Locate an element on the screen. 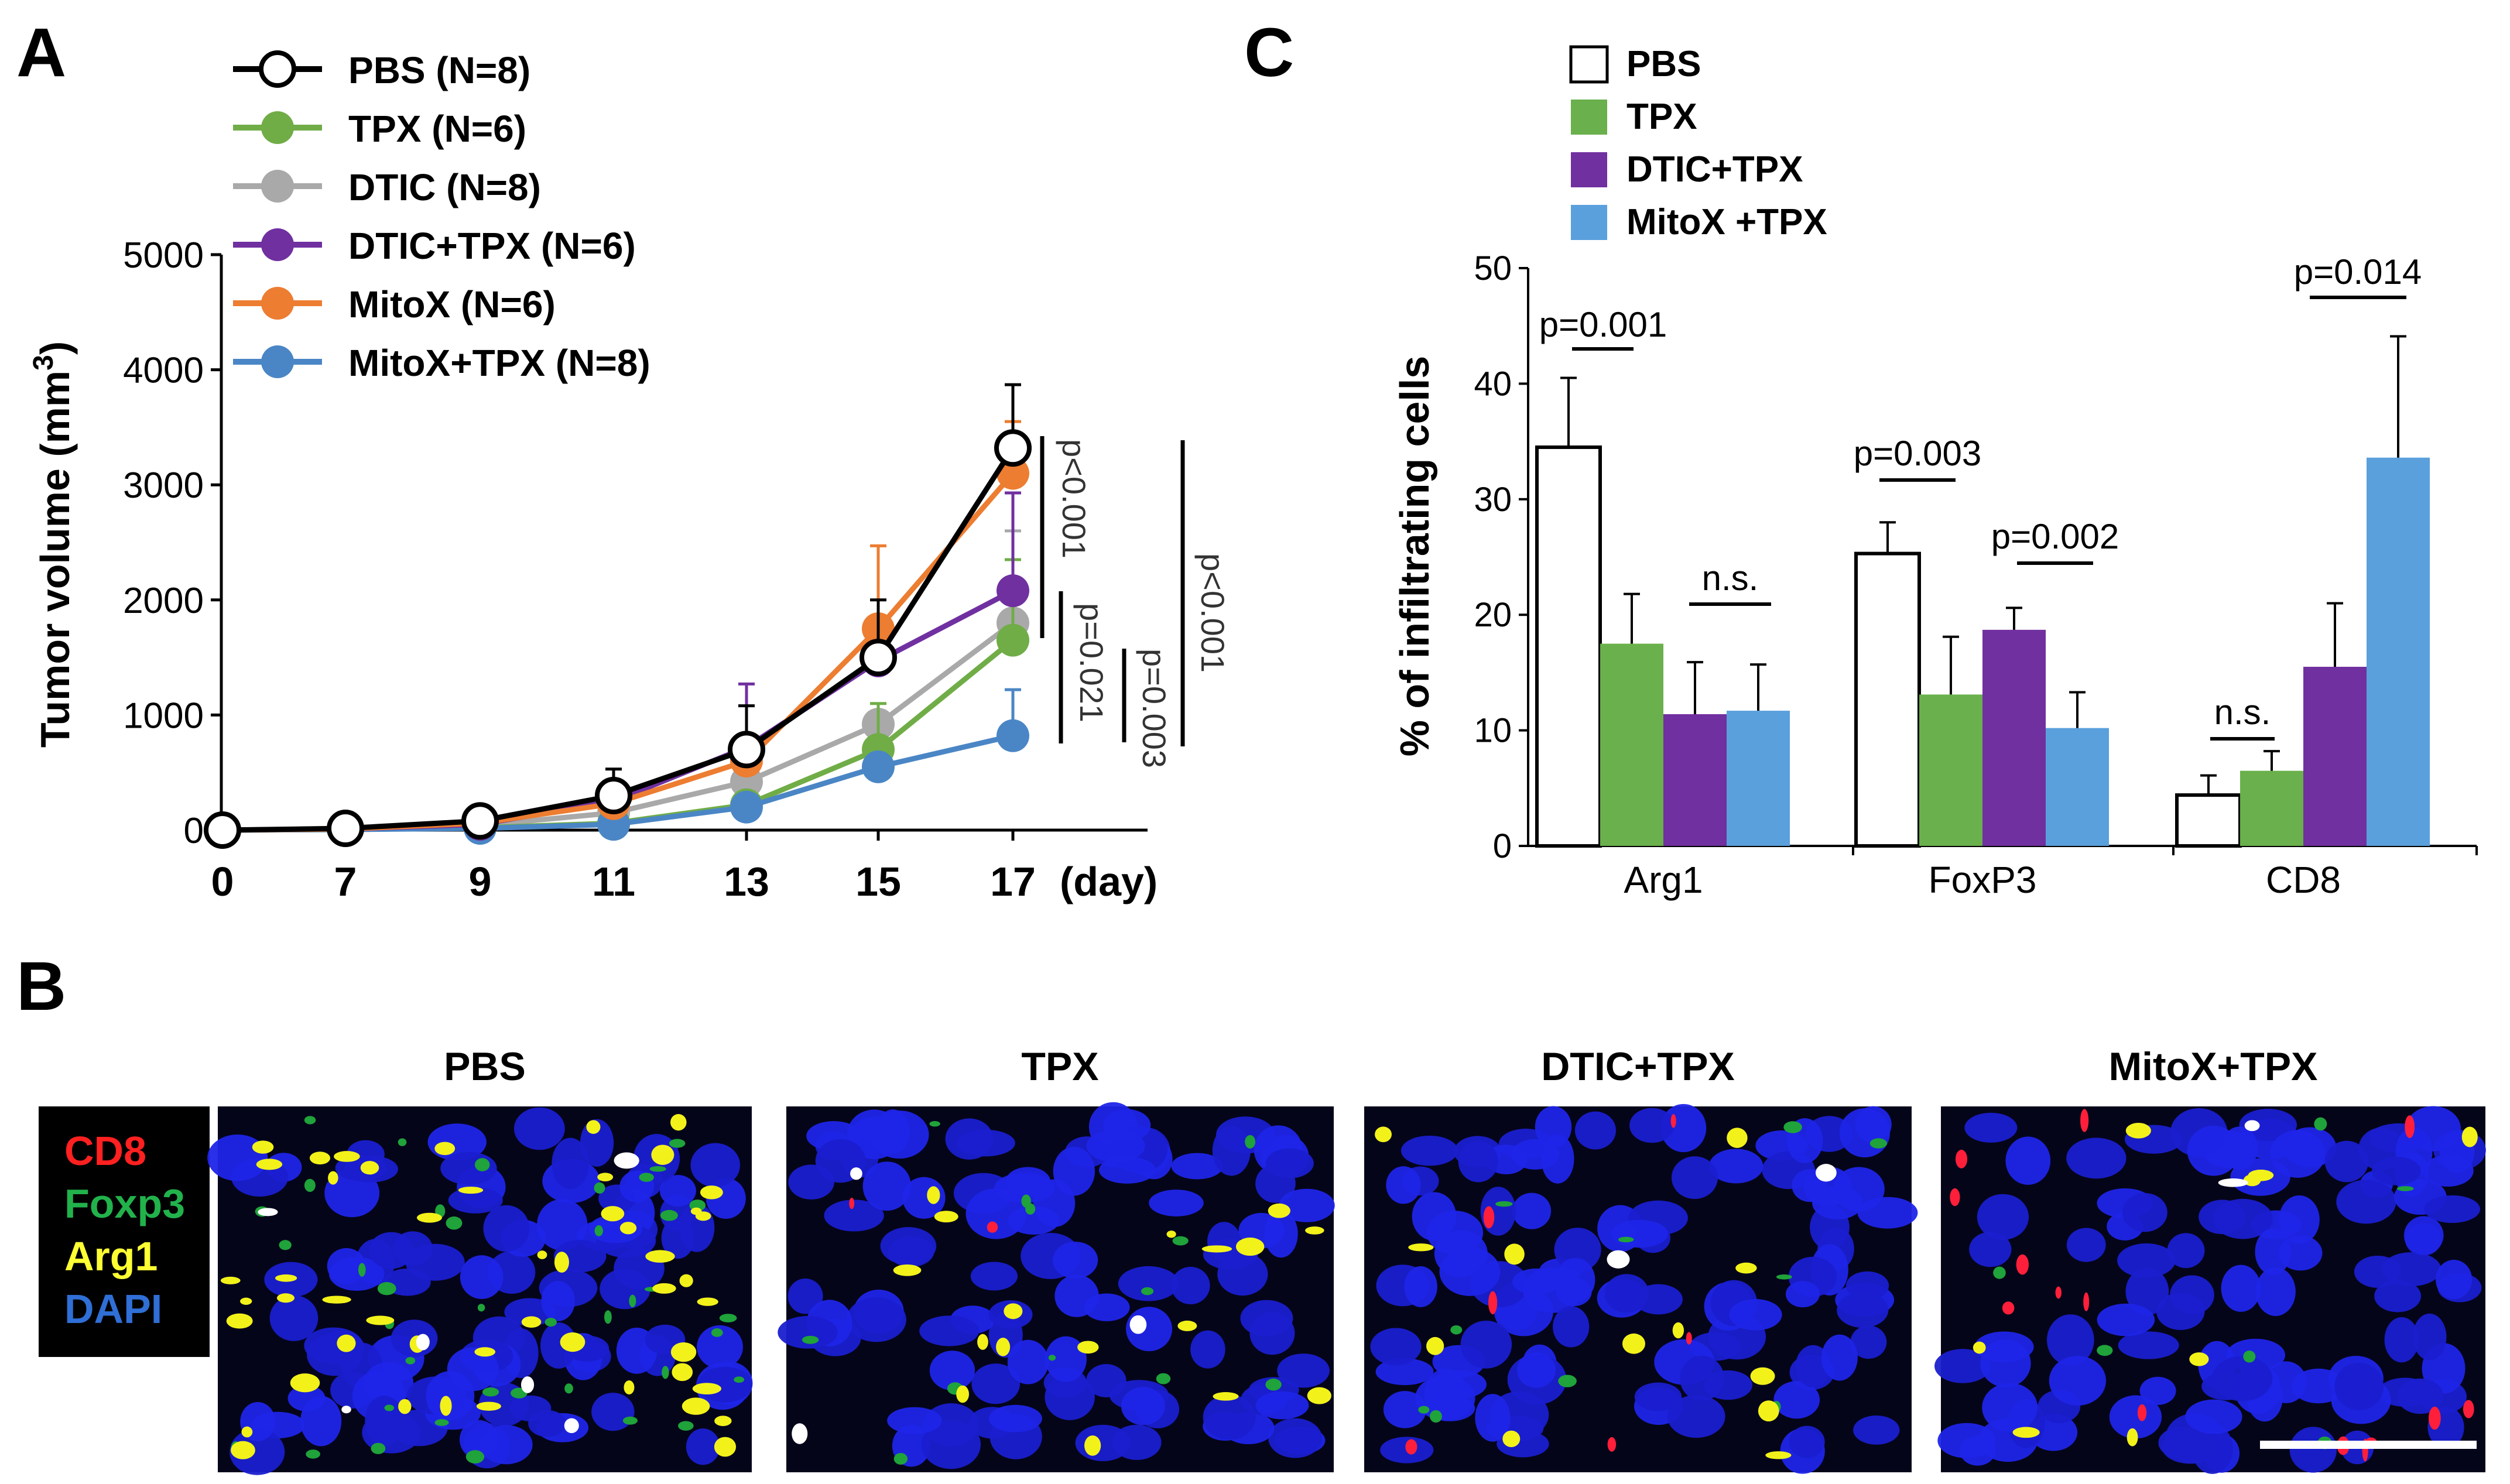  x-tick-label-a: 13 is located at coordinates (747, 881).